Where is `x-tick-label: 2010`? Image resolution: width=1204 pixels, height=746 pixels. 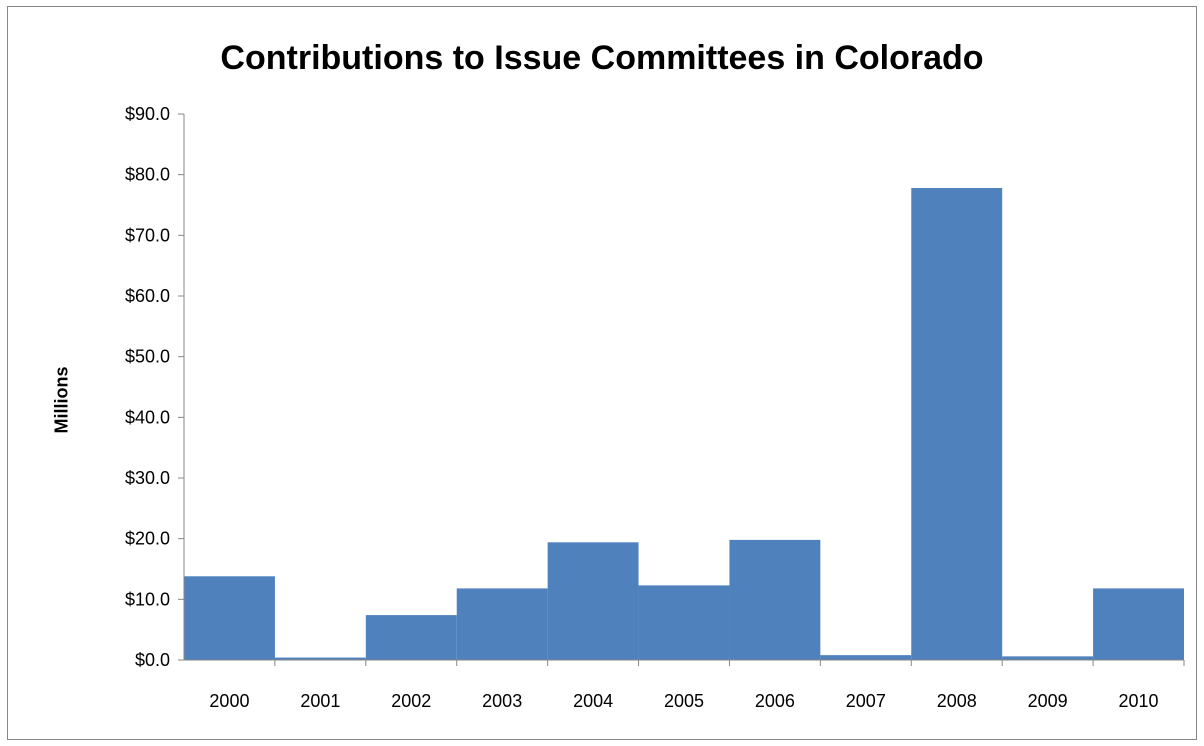
x-tick-label: 2010 is located at coordinates (1139, 701).